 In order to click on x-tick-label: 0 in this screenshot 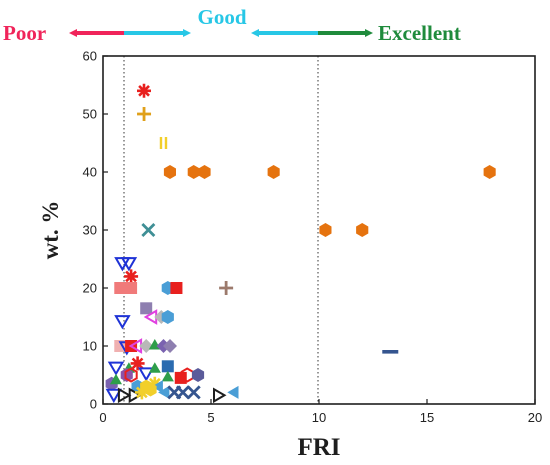, I will do `click(102, 417)`.